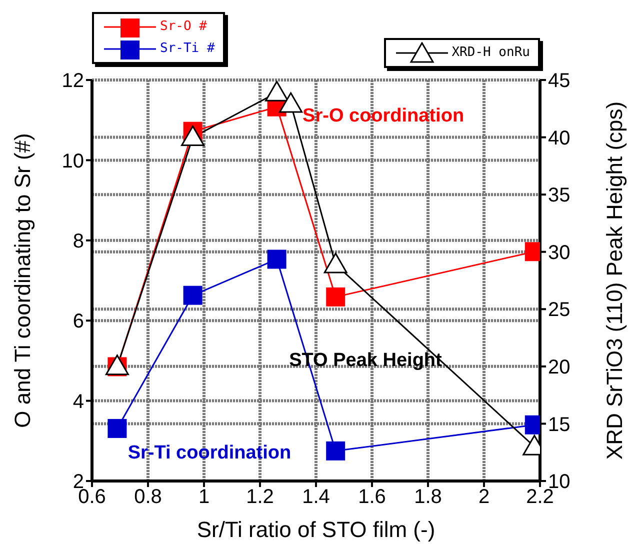 This screenshot has width=638, height=555. Describe the element at coordinates (559, 81) in the screenshot. I see `y2-tick-label: 45` at that location.